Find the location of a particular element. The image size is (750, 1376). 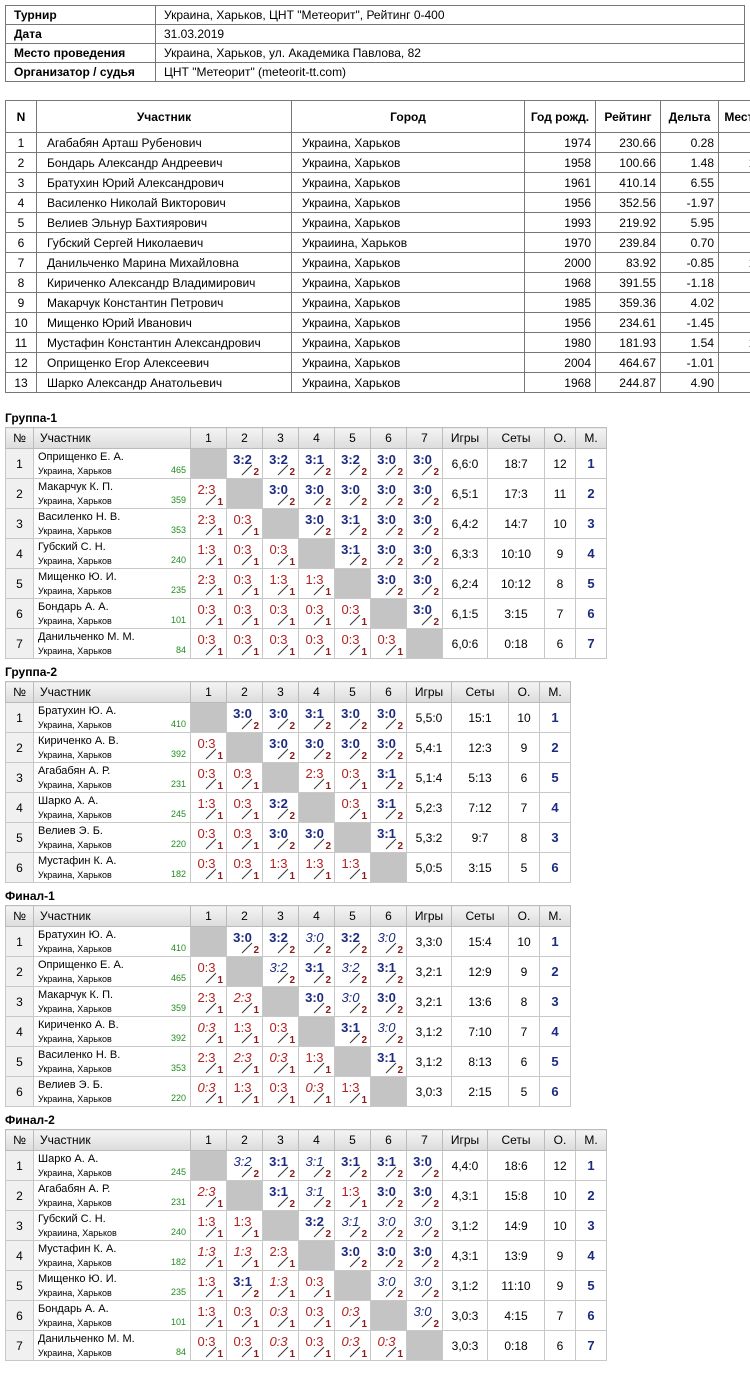

row-number: 3 is located at coordinates (19, 1225).